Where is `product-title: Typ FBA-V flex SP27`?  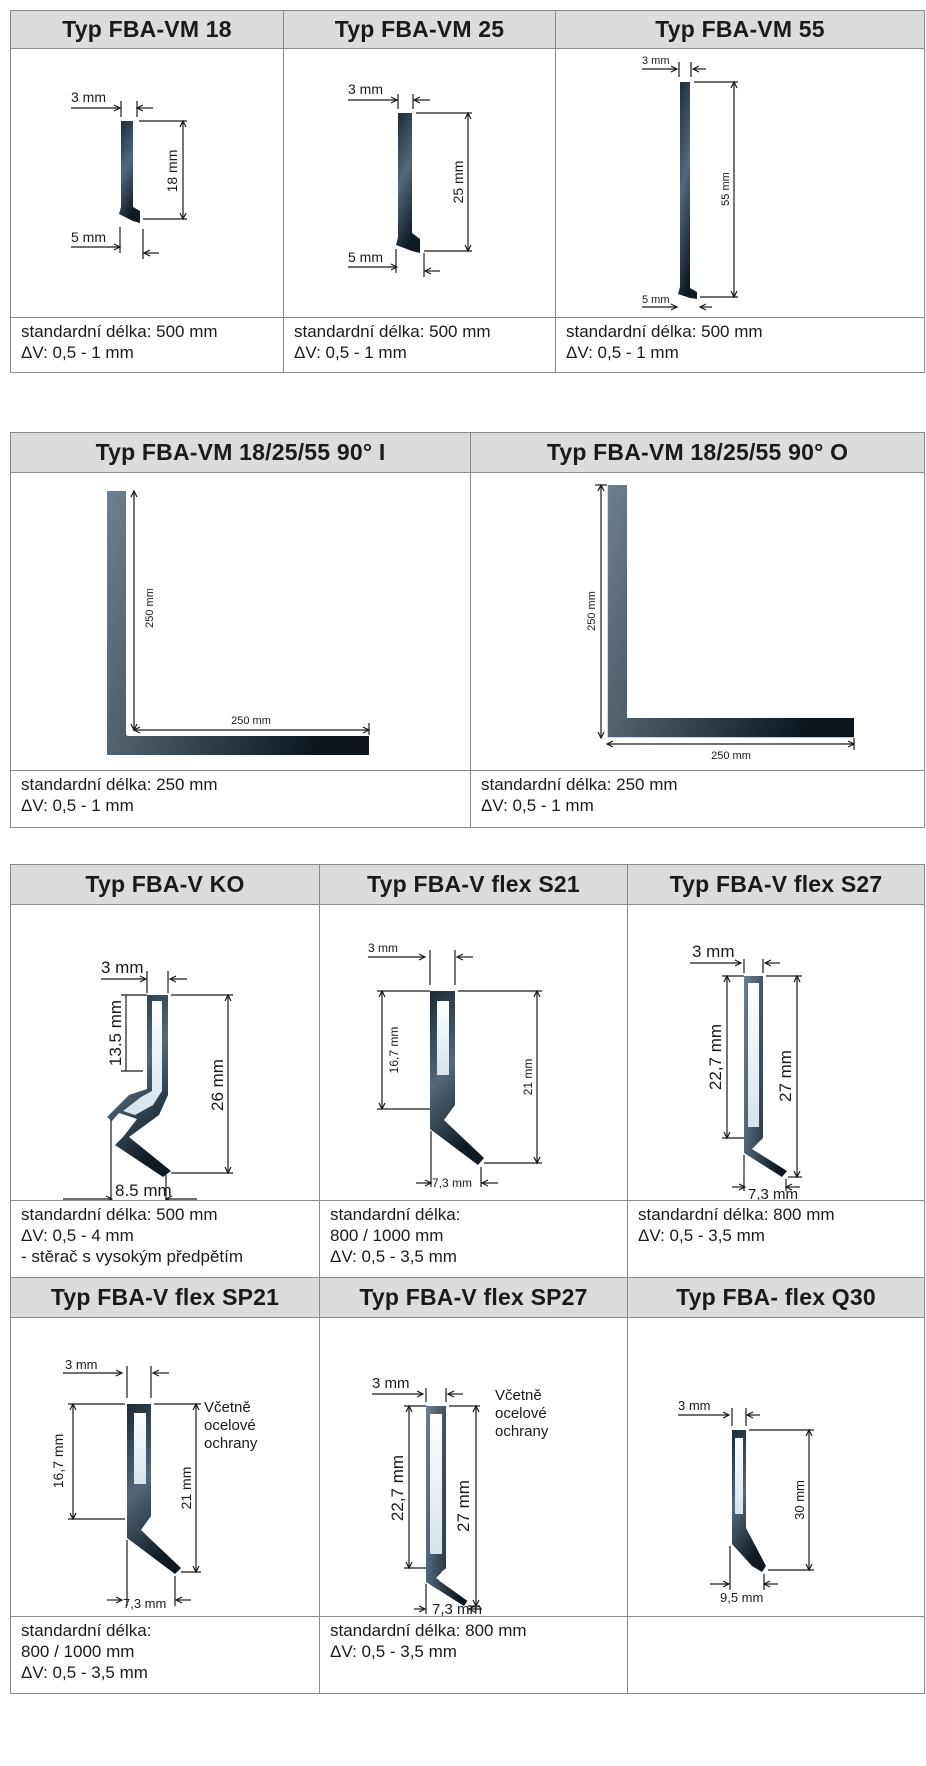
product-title: Typ FBA-V flex SP27 is located at coordinates (473, 1297).